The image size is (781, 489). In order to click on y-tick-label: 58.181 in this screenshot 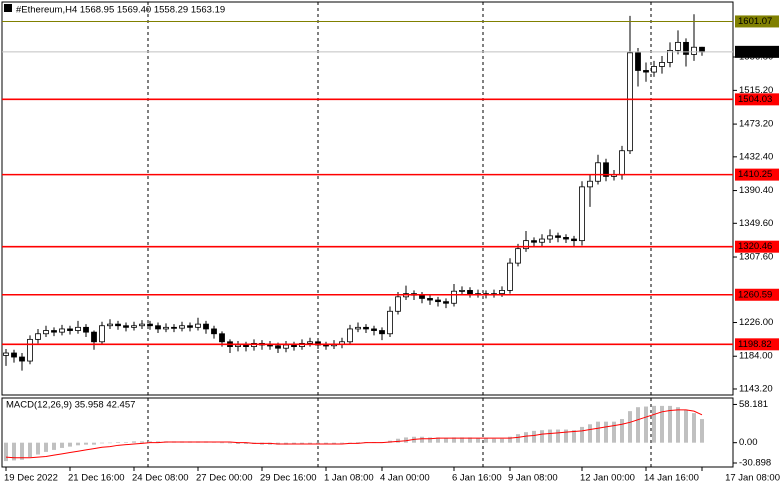, I will do `click(753, 404)`.